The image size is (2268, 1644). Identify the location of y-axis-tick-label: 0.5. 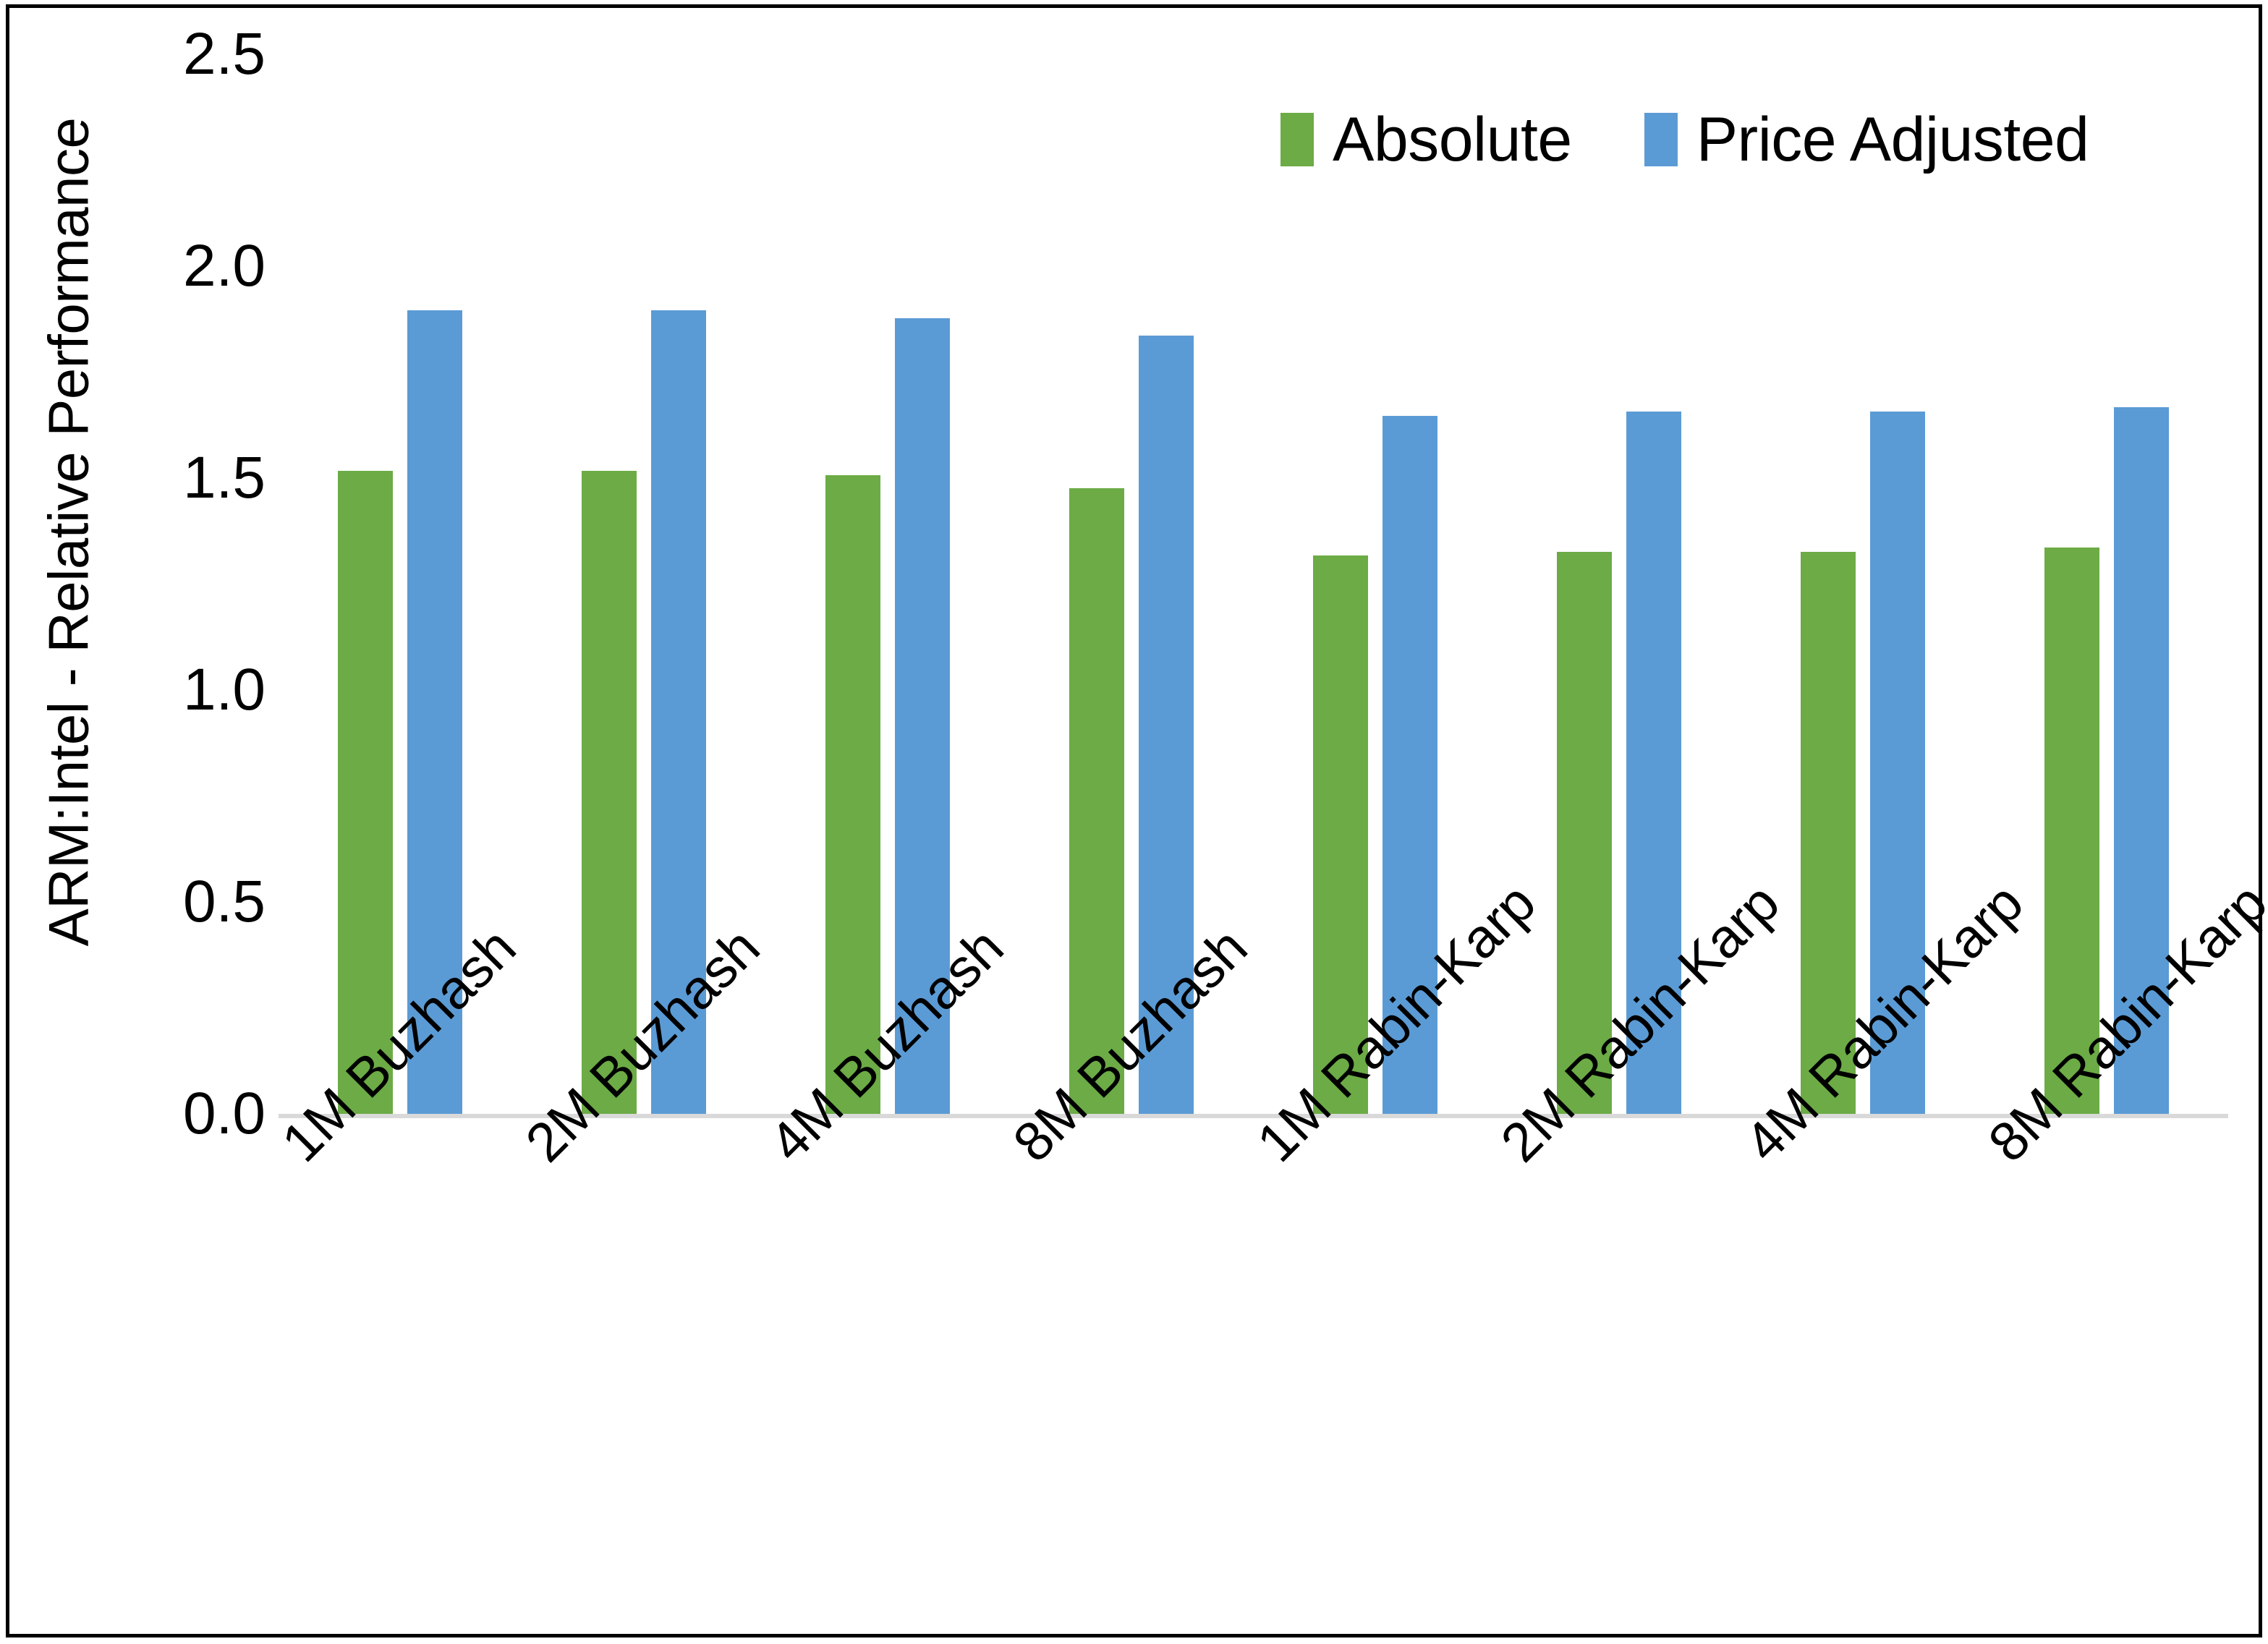
(224, 901).